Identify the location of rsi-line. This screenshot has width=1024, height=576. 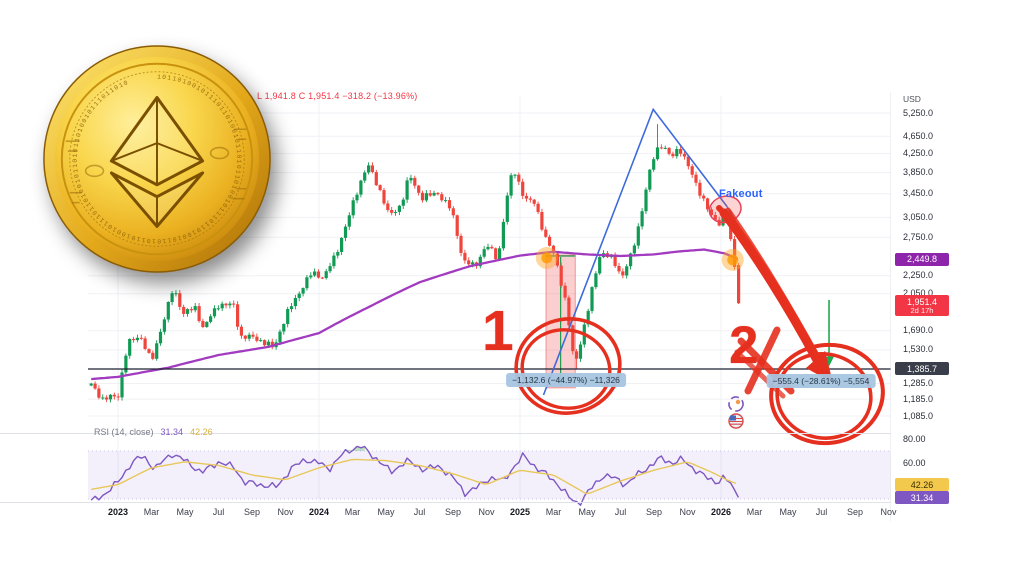
(415, 475).